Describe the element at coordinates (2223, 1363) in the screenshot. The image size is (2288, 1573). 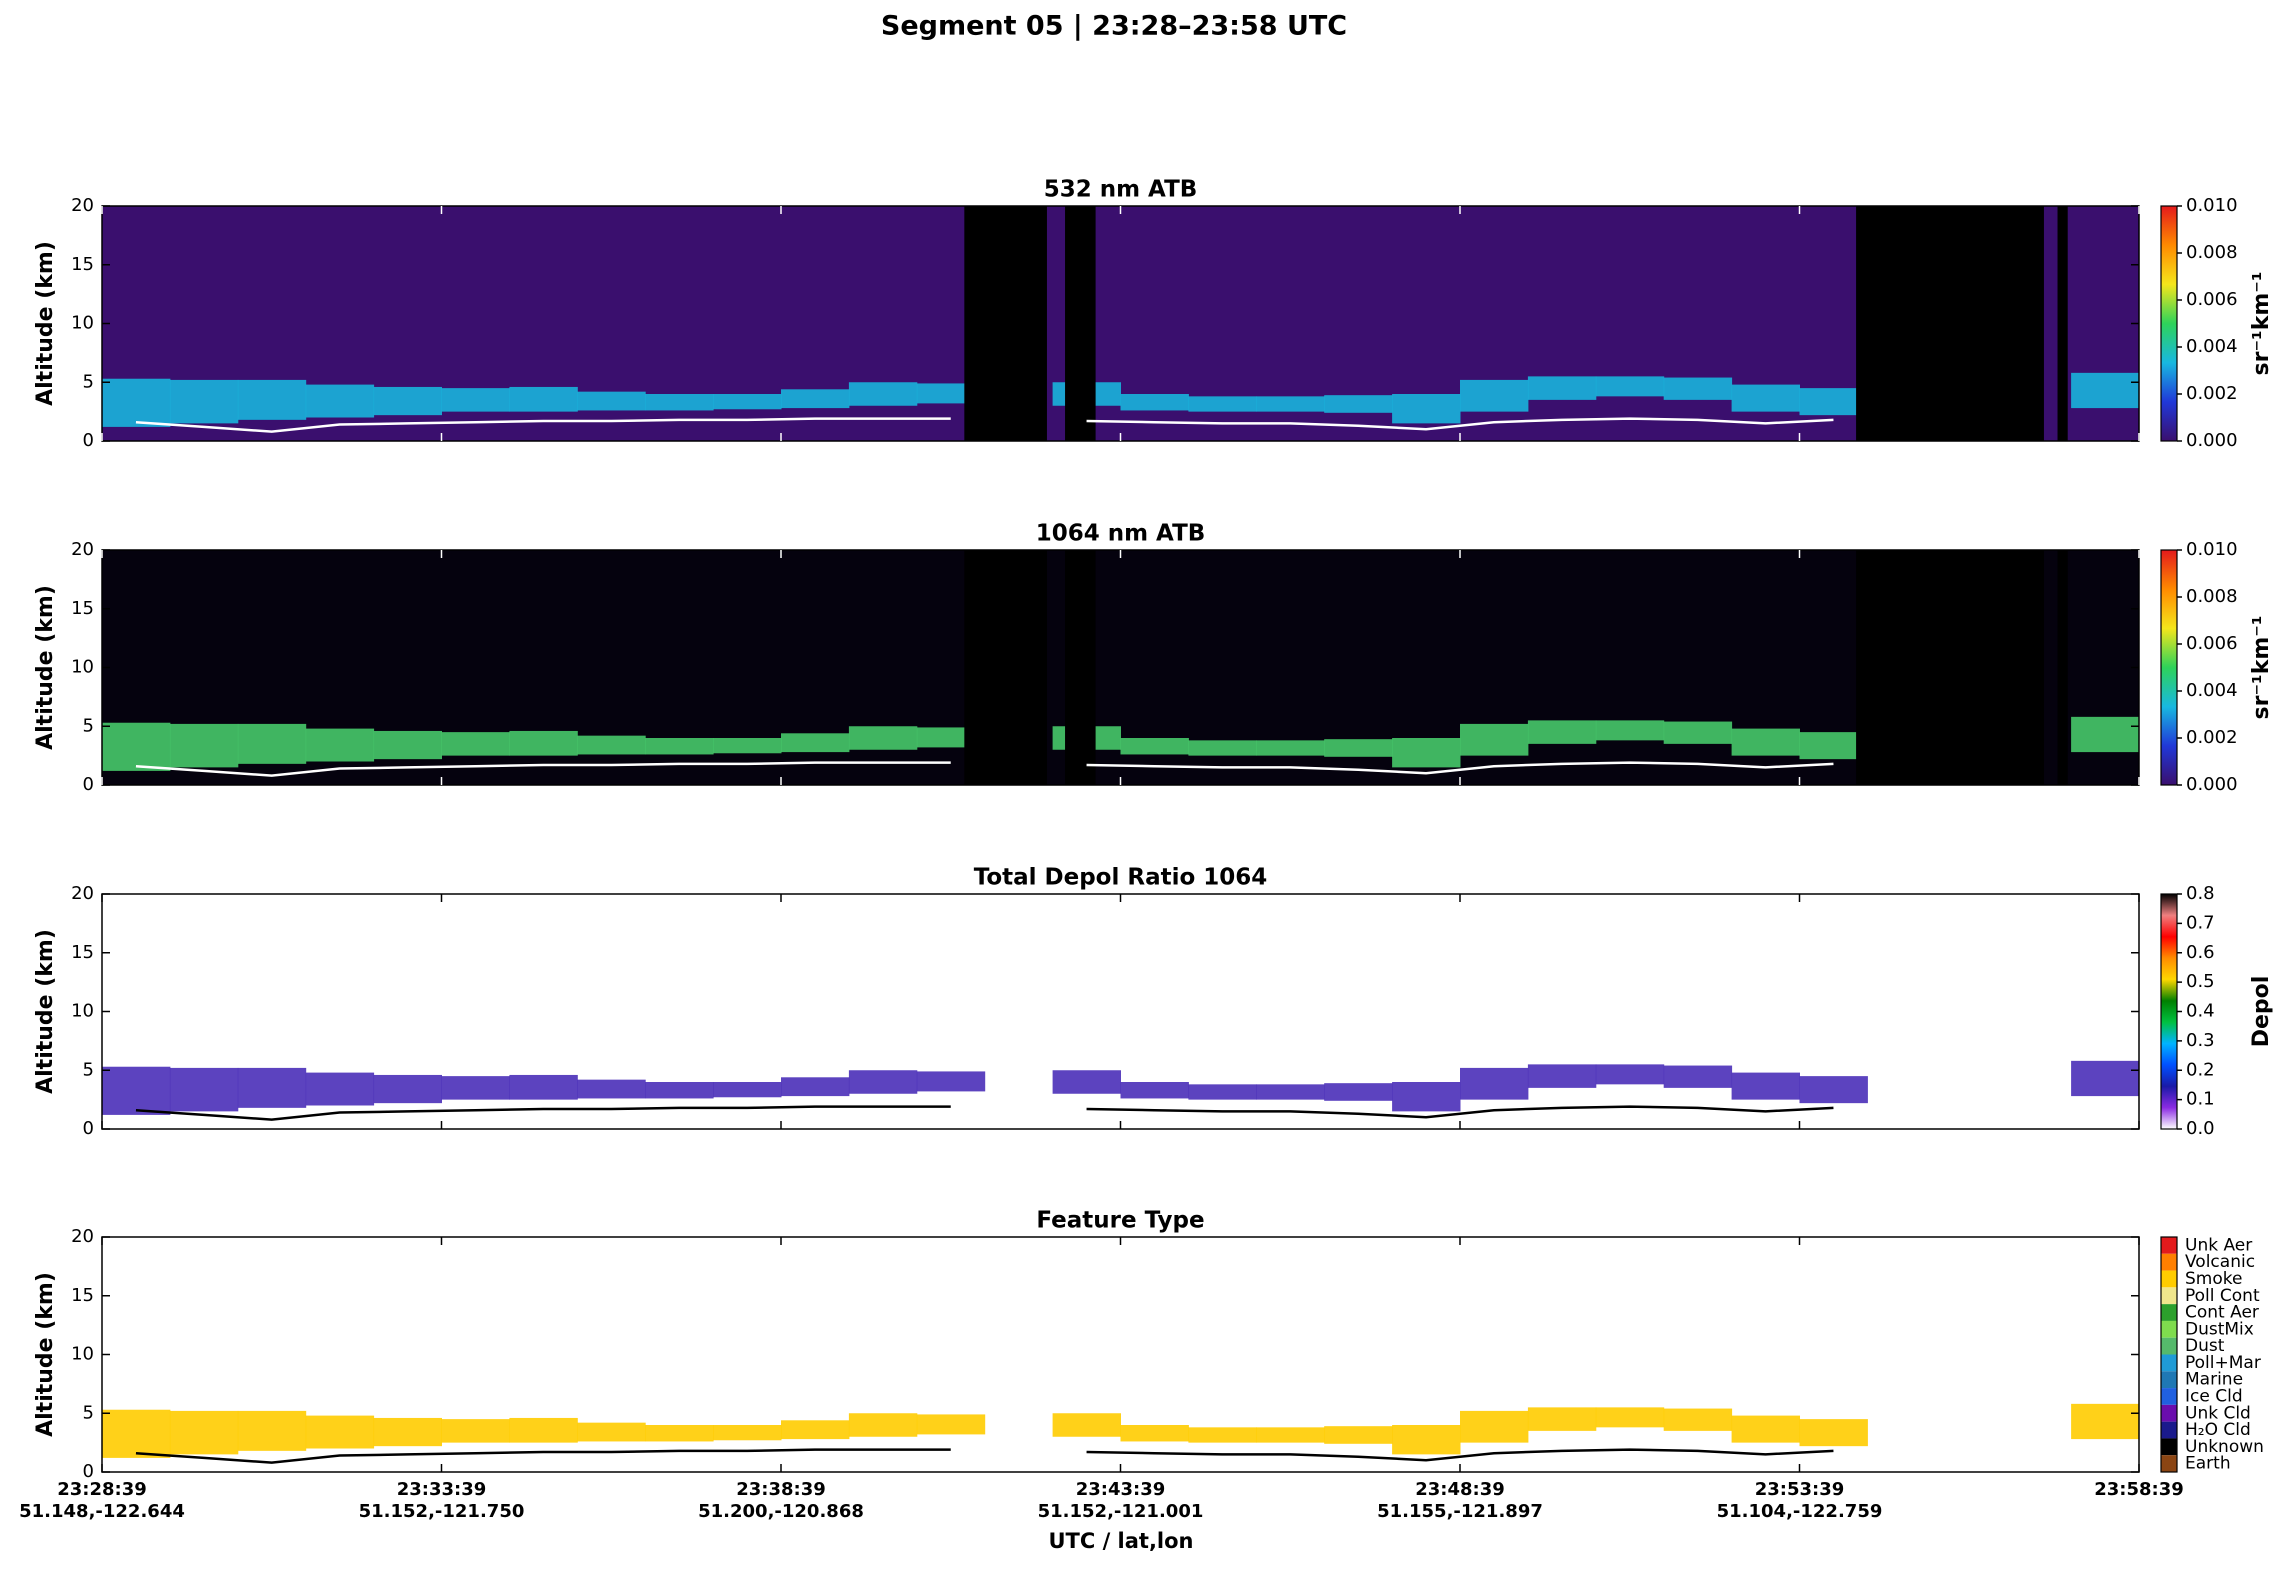
I see `legend-label: Poll+Mar` at that location.